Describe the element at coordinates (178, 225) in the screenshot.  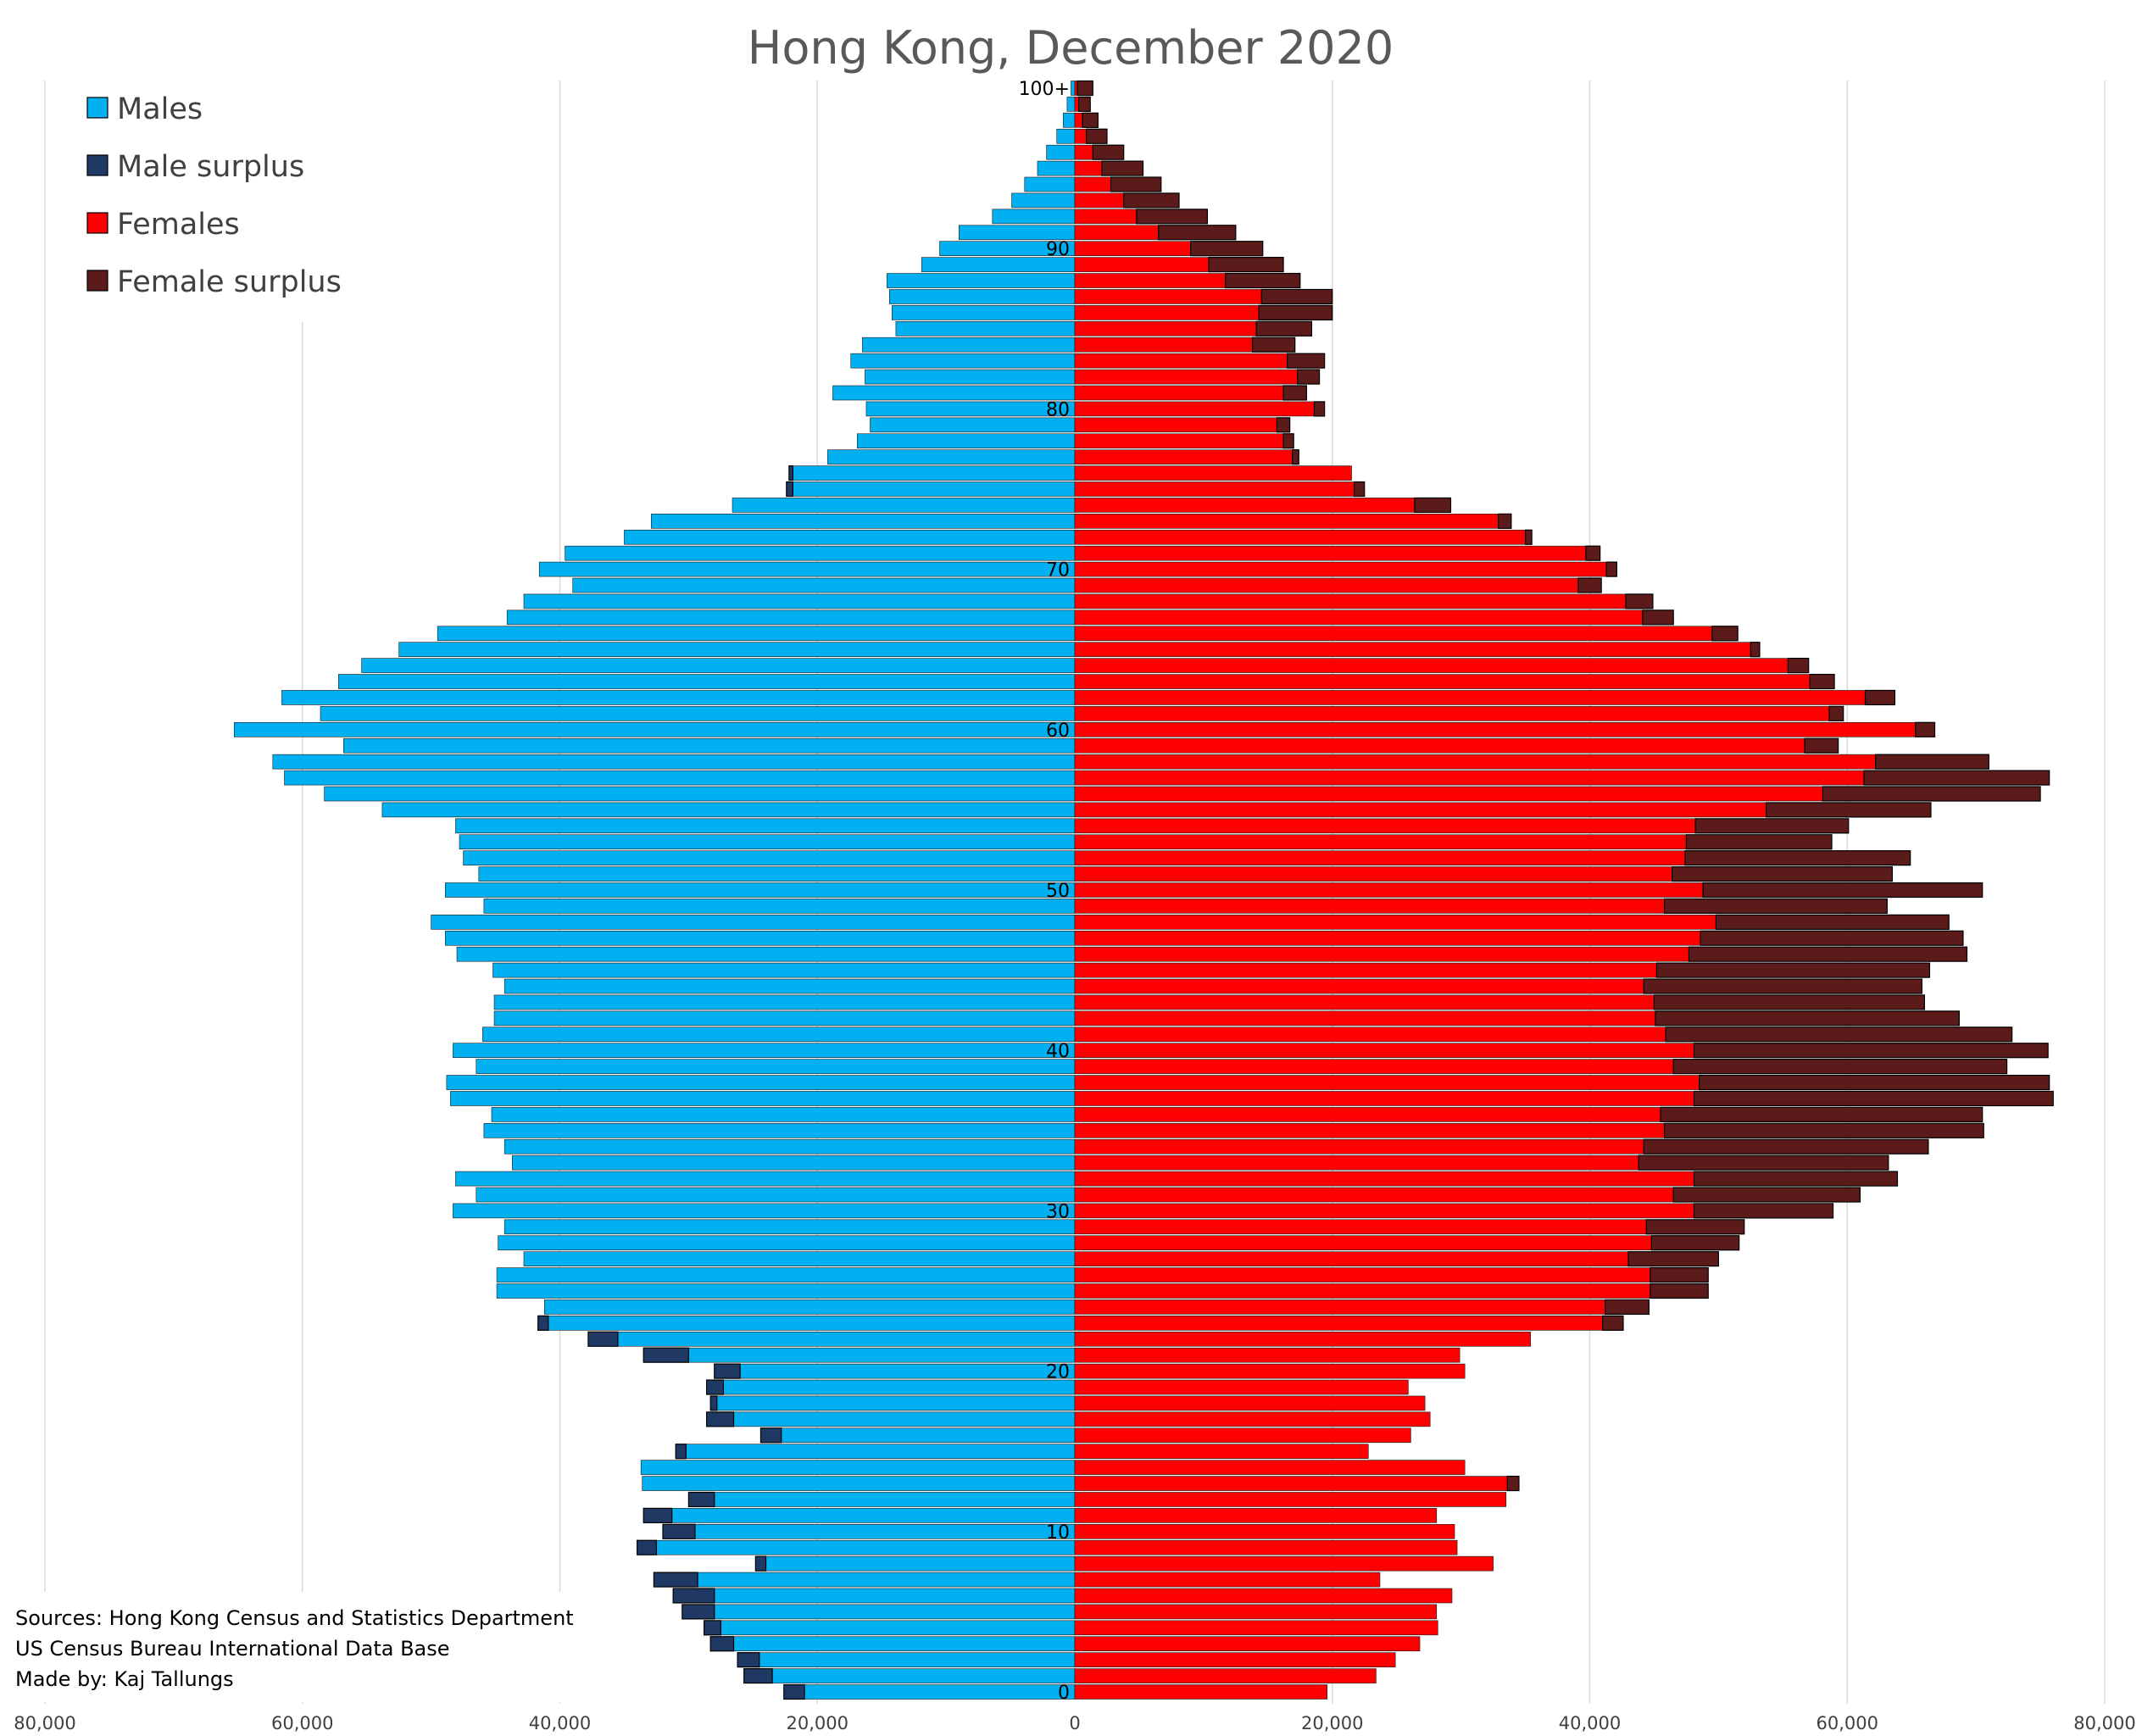
I see `legend-label: Females` at that location.